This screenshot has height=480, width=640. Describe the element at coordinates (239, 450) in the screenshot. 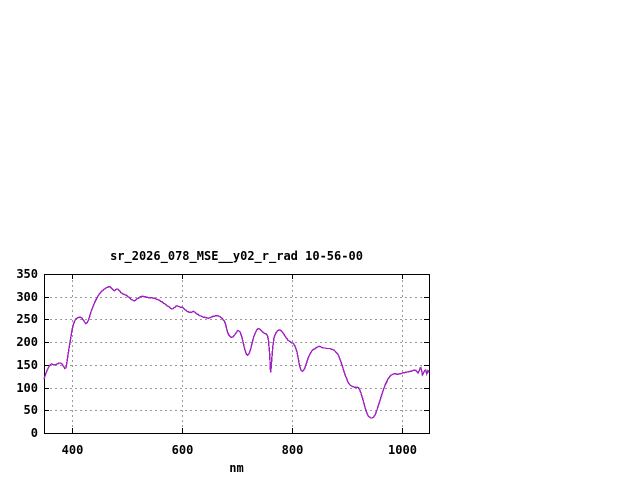

I see `x-tick-labels: 400 600 800 1000` at that location.